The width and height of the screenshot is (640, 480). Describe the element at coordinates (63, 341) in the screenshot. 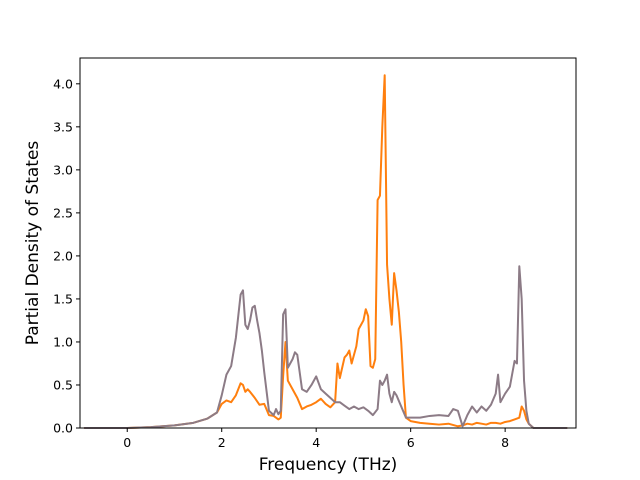

I see `y-tick-label: 1.0` at that location.